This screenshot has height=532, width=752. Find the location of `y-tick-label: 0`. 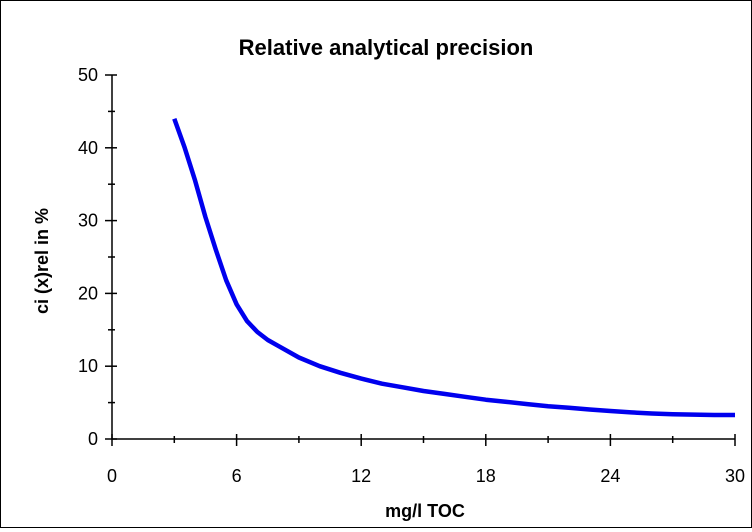

y-tick-label: 0 is located at coordinates (93, 439).